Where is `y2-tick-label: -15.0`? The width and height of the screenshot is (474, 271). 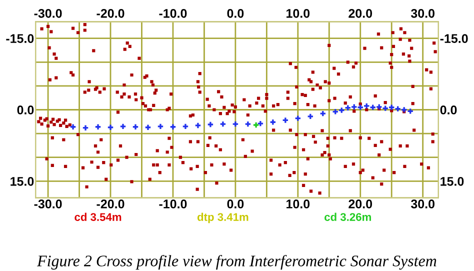 y2-tick-label: -15.0 is located at coordinates (454, 38).